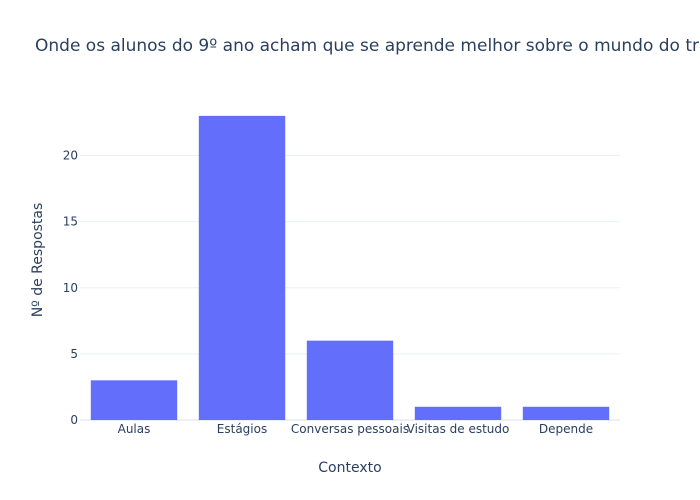 This screenshot has height=500, width=700. I want to click on bar-visitas-de-estudo, so click(458, 413).